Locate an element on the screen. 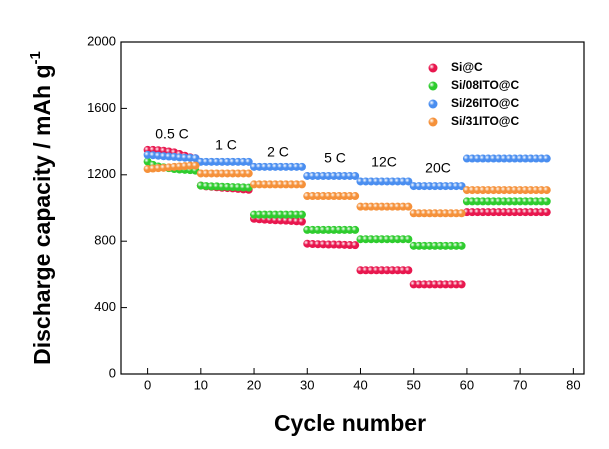 The height and width of the screenshot is (449, 609). y-tick-label: 400 is located at coordinates (105, 306).